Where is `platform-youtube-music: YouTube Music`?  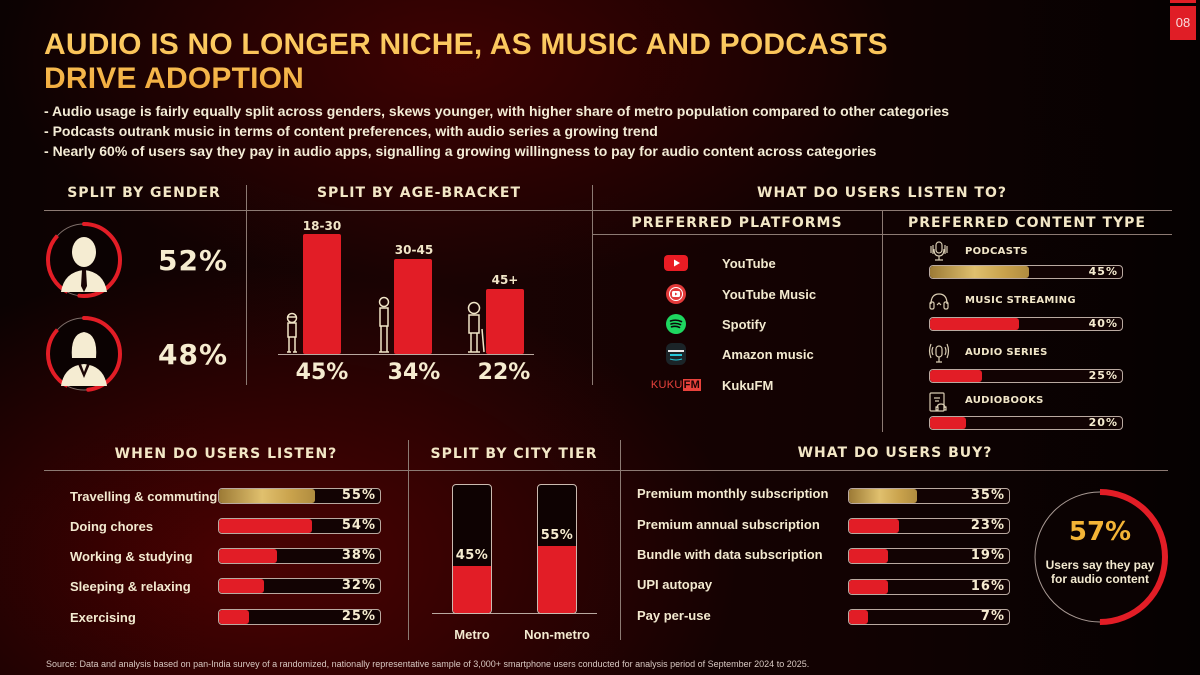
platform-youtube-music: YouTube Music is located at coordinates (734, 294).